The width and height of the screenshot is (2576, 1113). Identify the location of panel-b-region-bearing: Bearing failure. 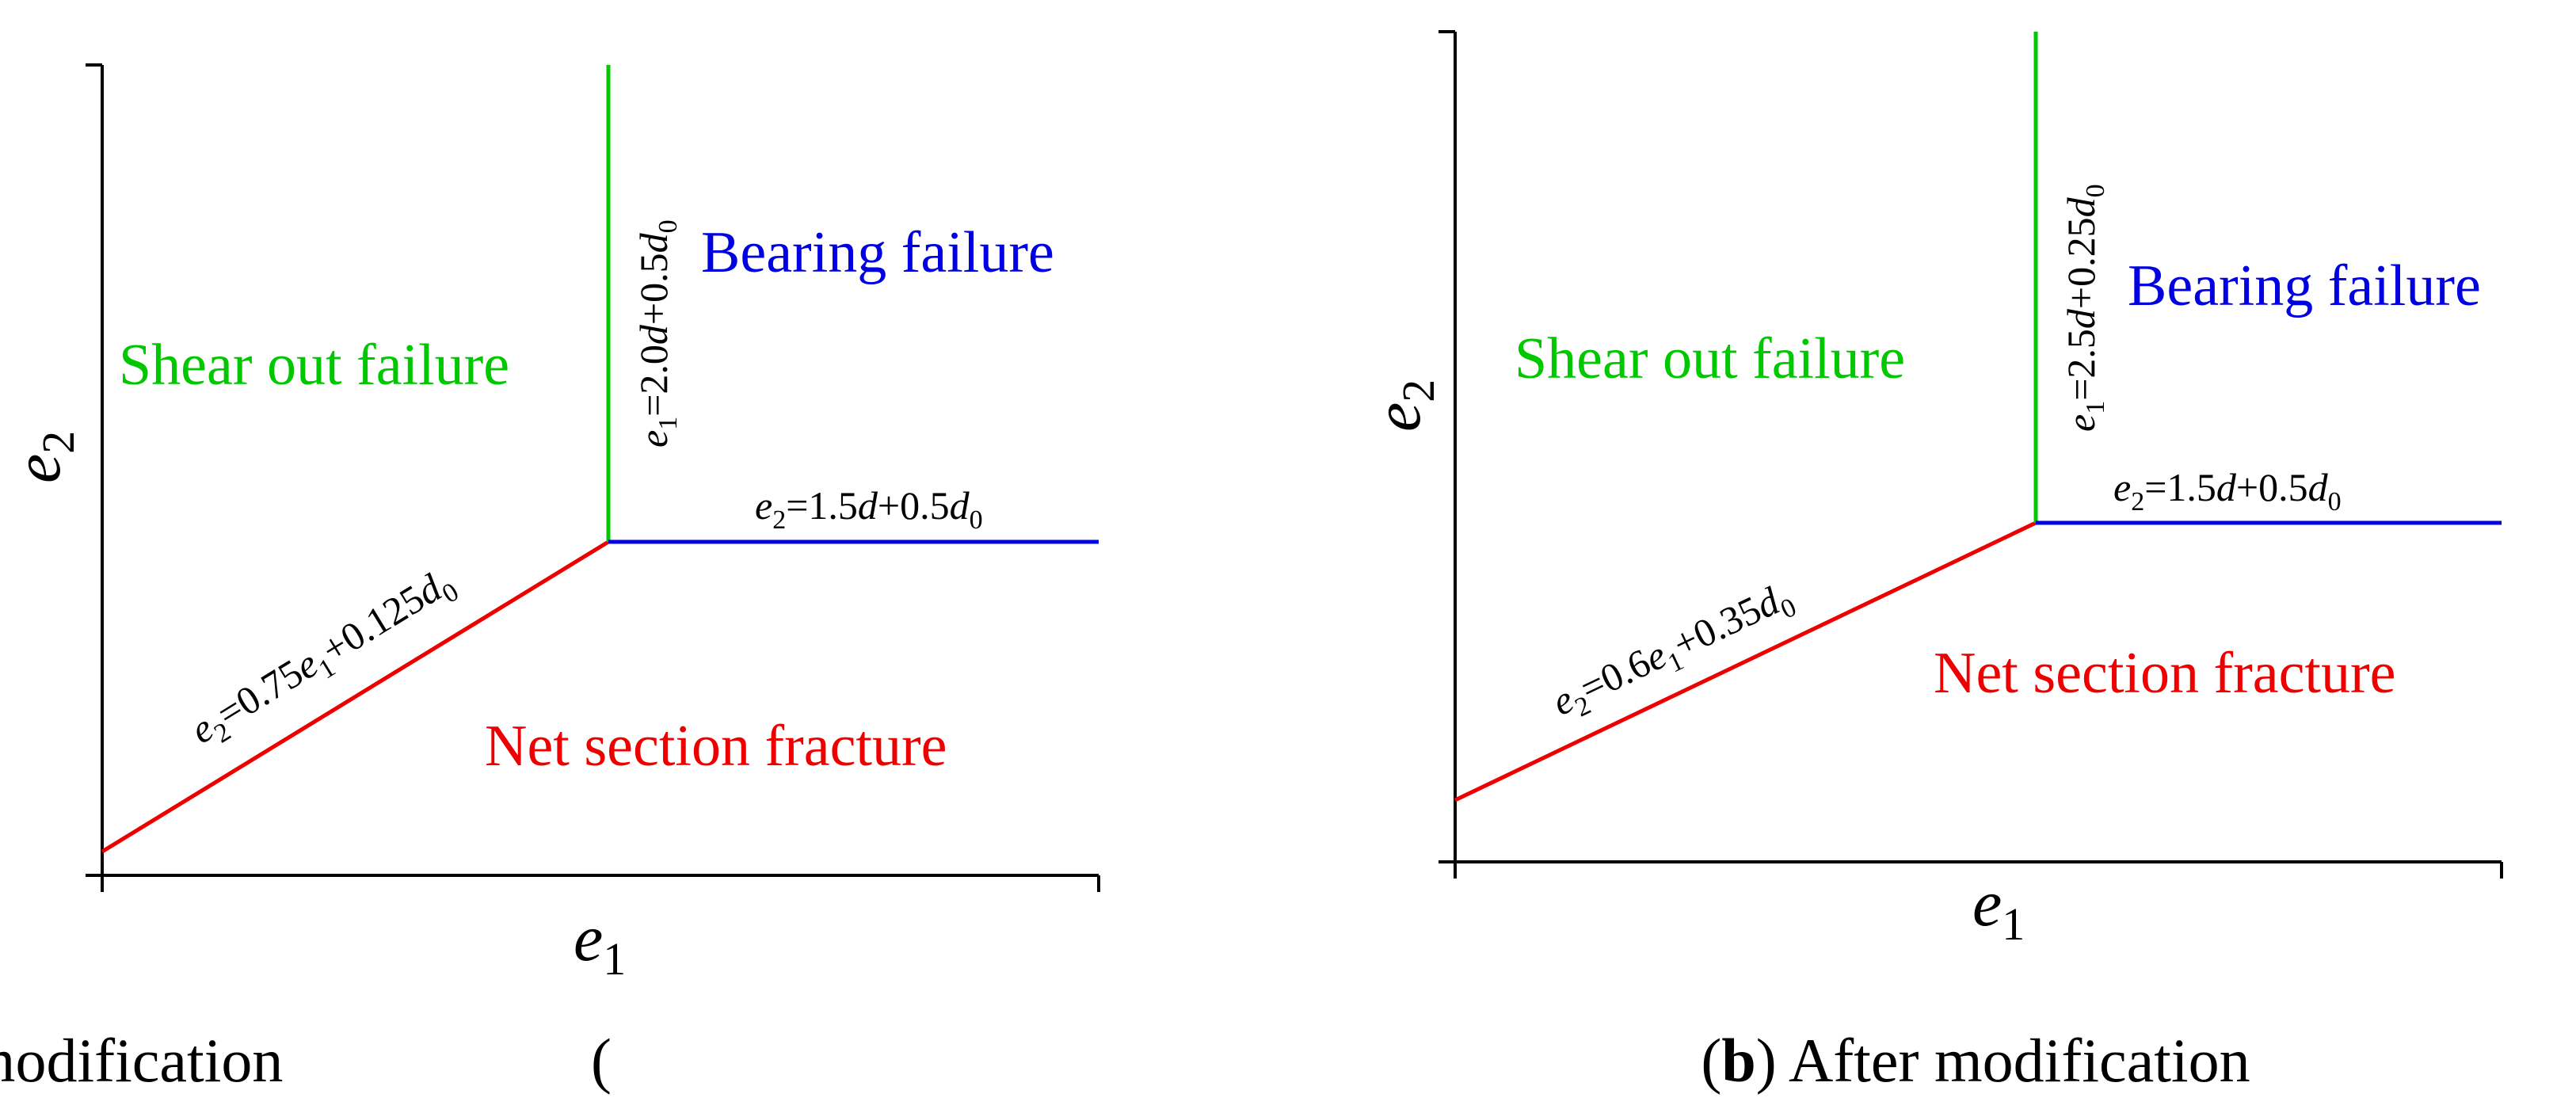
(2305, 285).